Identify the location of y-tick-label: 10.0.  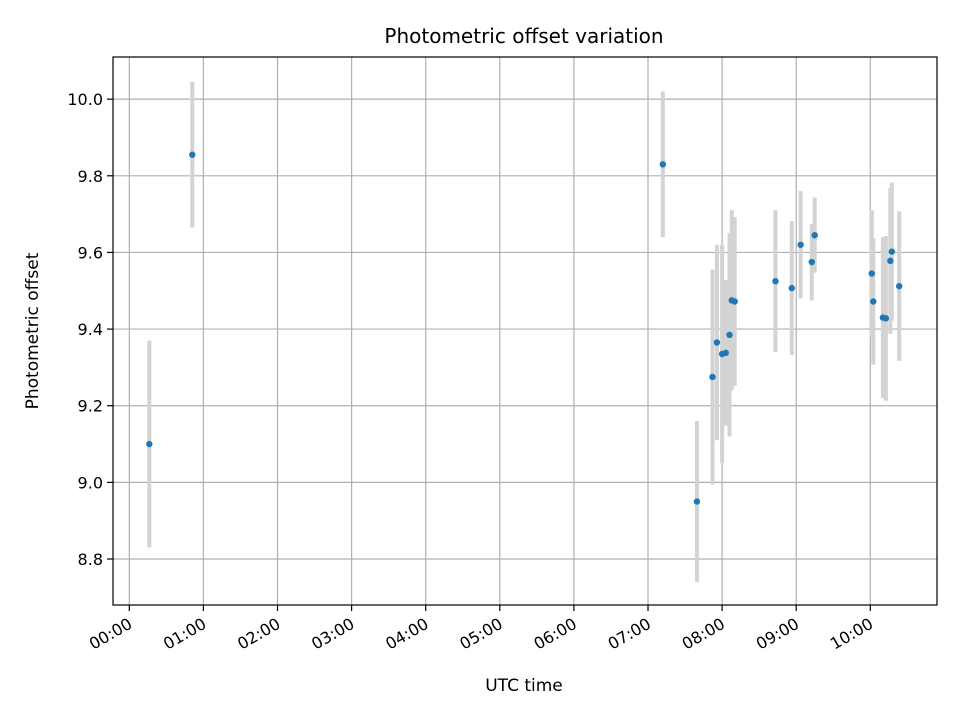
(85, 99).